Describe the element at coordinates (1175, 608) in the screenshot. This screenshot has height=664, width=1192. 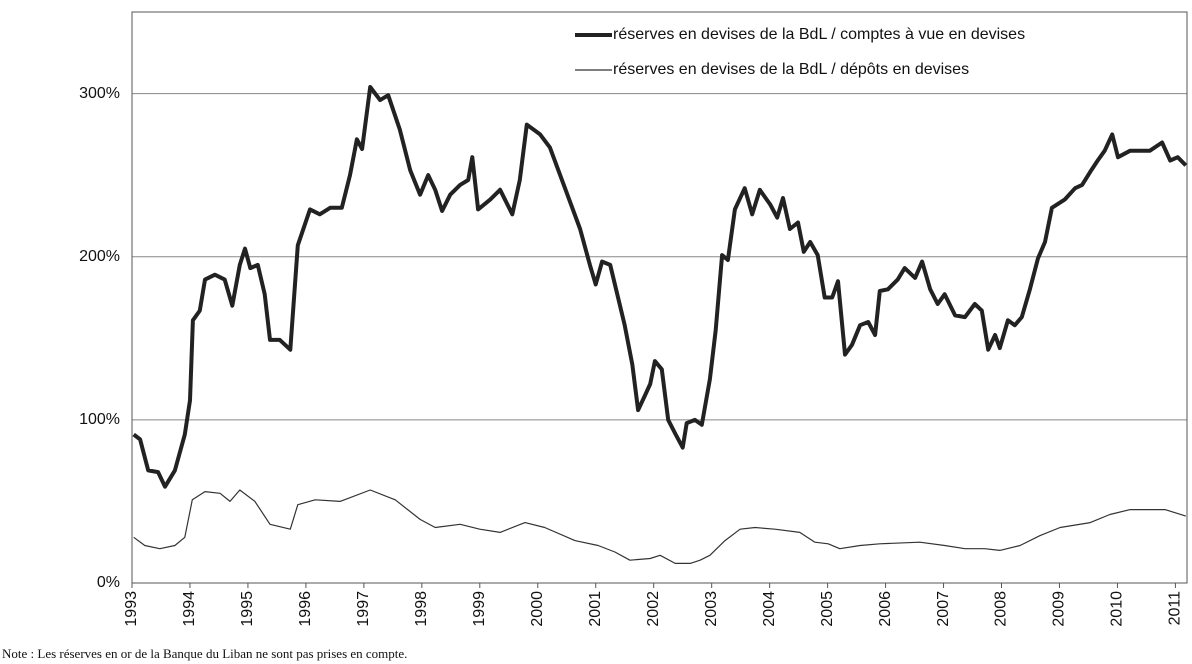
I see `x-tick-label: 2011` at that location.